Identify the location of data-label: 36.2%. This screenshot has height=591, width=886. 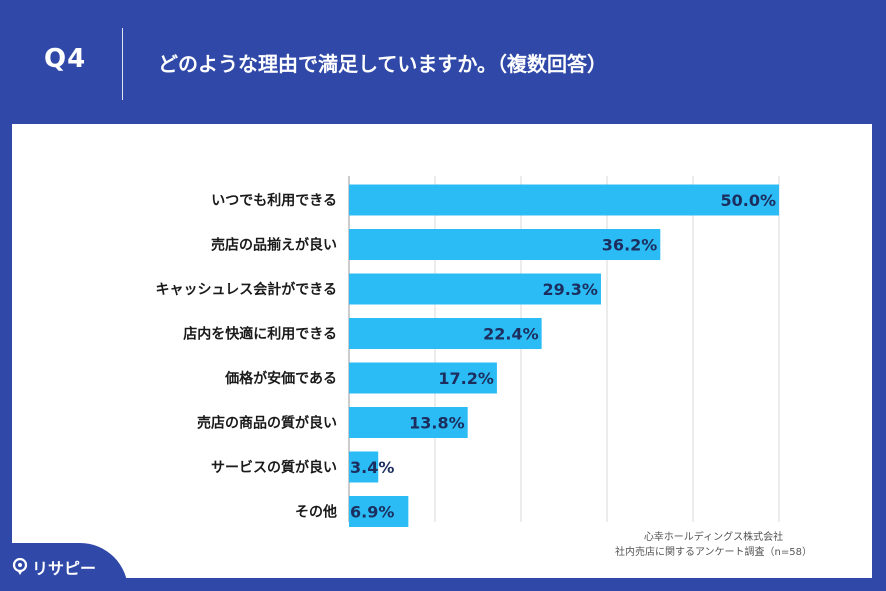
(630, 245).